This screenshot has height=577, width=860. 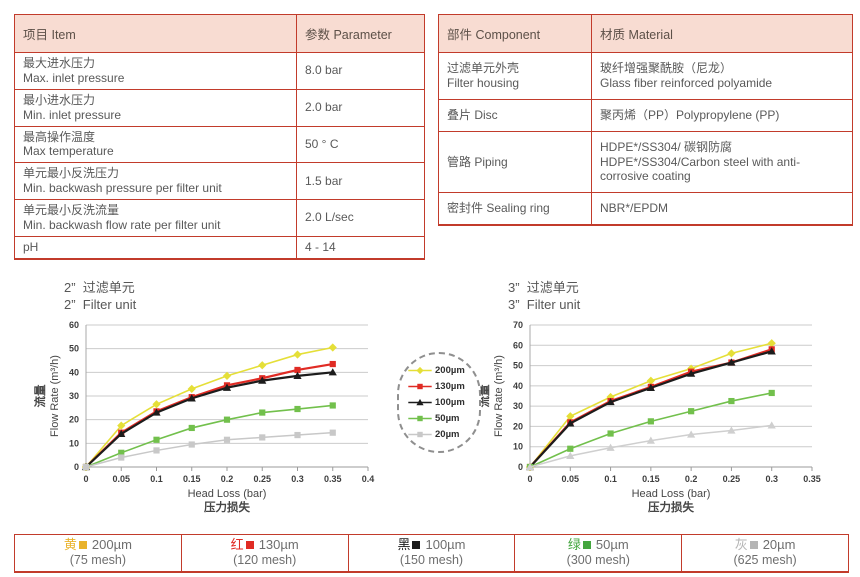 I want to click on mesh-count: (120 mesh), so click(x=265, y=559).